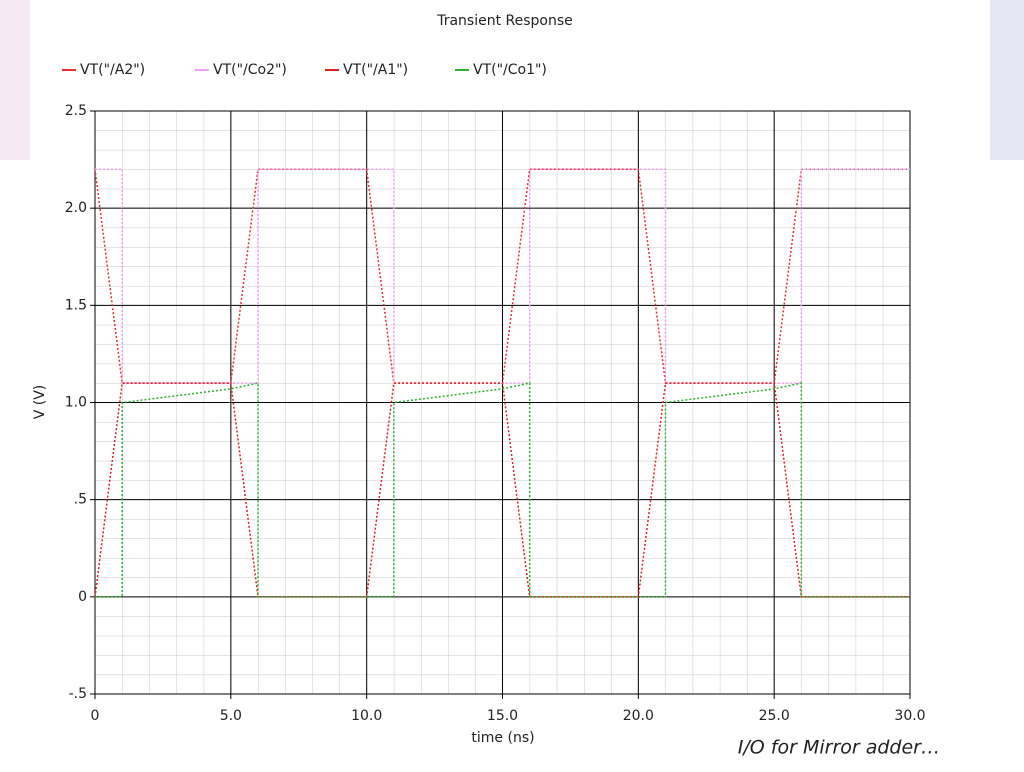 The height and width of the screenshot is (772, 1024). Describe the element at coordinates (76, 111) in the screenshot. I see `y-tick-label: 2.5` at that location.